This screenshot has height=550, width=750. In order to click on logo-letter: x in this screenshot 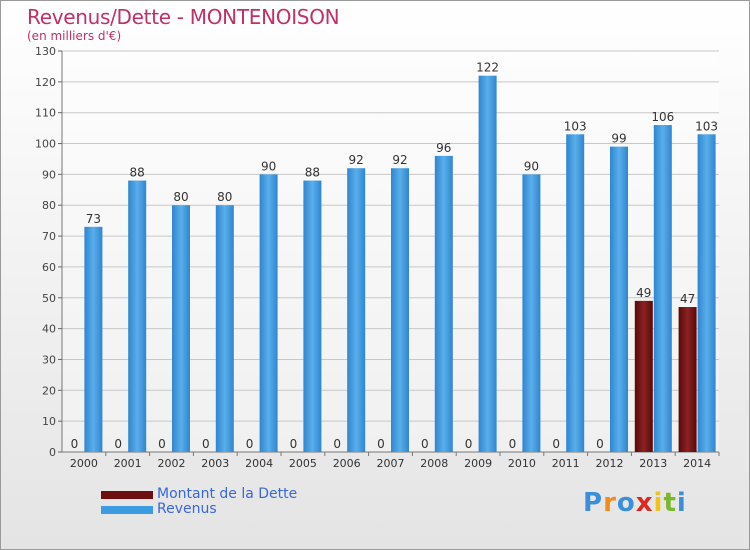, I will do `click(644, 503)`.